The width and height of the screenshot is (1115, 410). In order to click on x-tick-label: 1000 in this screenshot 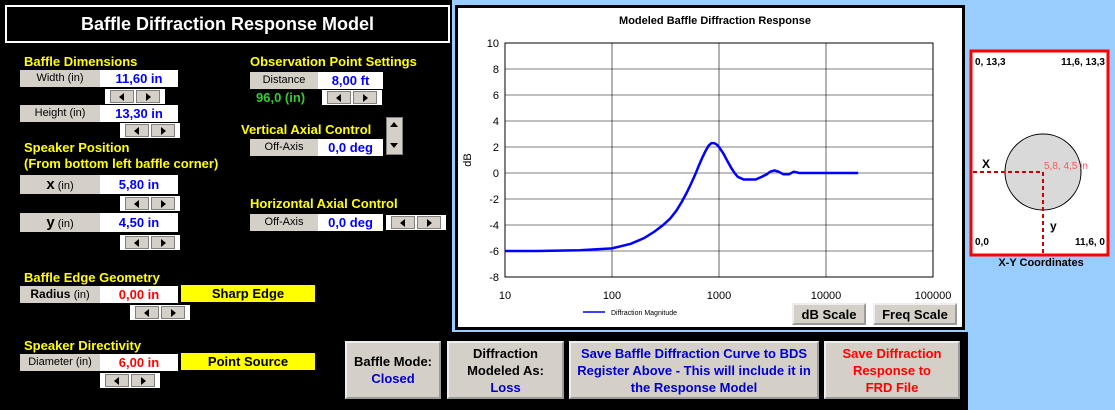, I will do `click(719, 296)`.